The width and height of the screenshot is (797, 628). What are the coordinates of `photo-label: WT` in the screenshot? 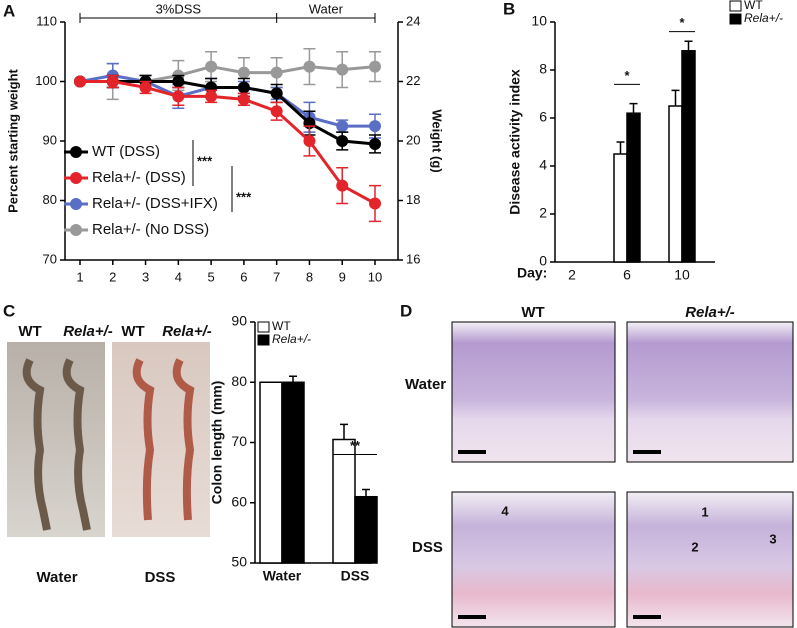 It's located at (132, 331).